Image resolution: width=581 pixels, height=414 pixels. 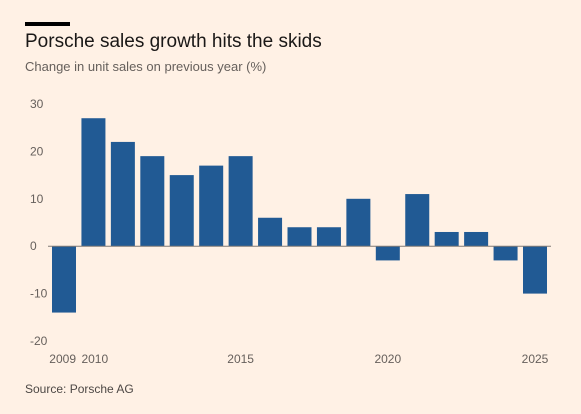 What do you see at coordinates (417, 220) in the screenshot?
I see `bar-2021` at bounding box center [417, 220].